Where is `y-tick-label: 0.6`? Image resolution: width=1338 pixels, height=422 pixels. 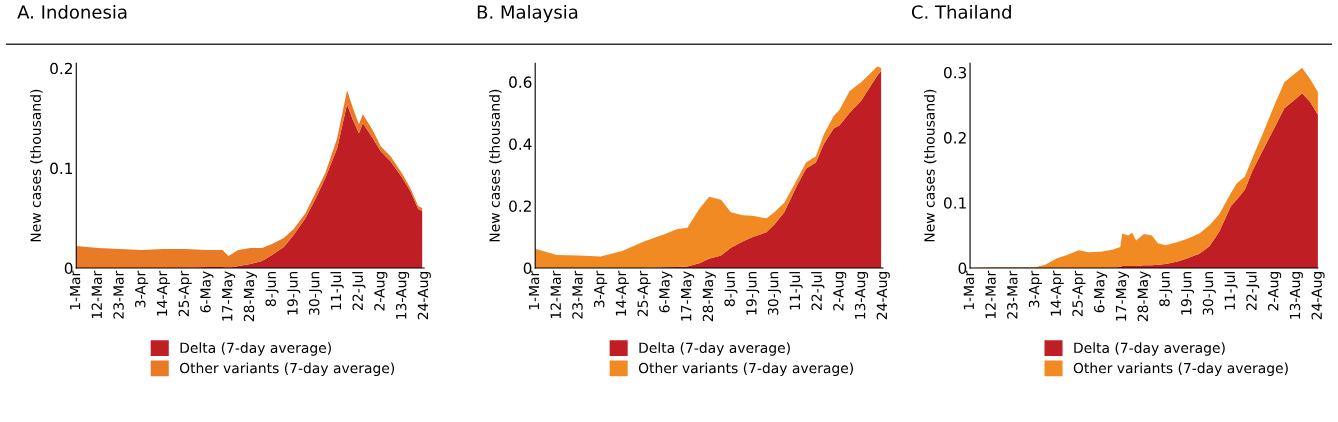 y-tick-label: 0.6 is located at coordinates (520, 82).